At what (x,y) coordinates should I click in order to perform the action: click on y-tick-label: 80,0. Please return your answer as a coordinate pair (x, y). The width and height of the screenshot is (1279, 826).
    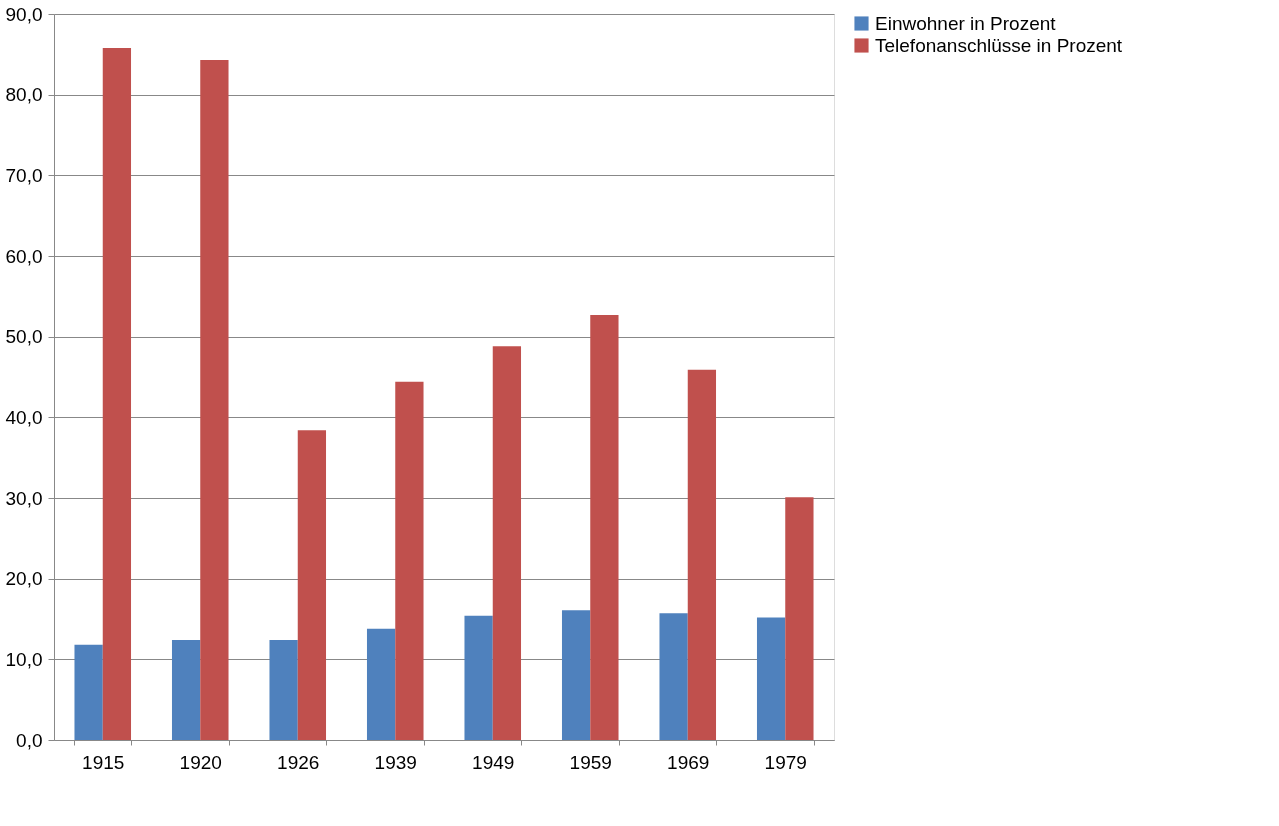
    Looking at the image, I should click on (24, 95).